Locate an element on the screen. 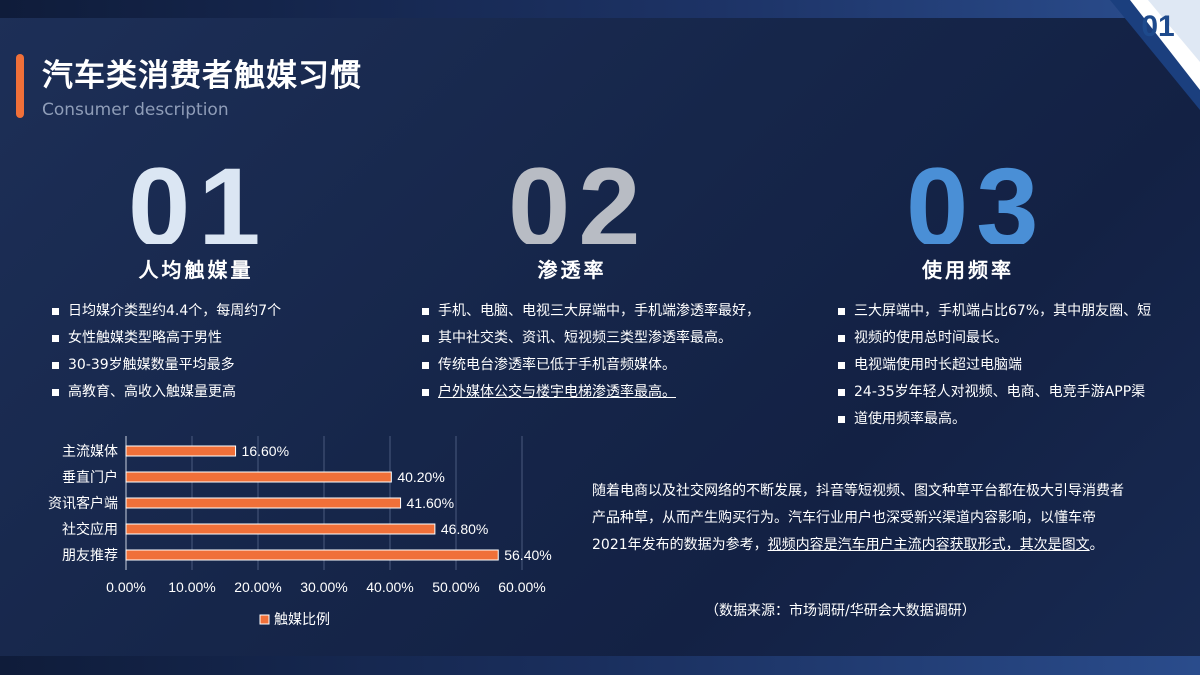 This screenshot has width=1200, height=675. column-1-number: 01 is located at coordinates (198, 205).